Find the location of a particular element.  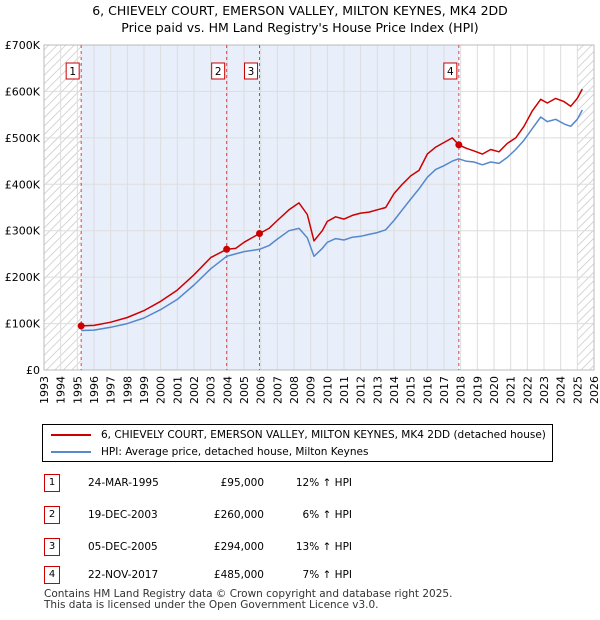

x-tick-label: 2023 is located at coordinates (544, 390).